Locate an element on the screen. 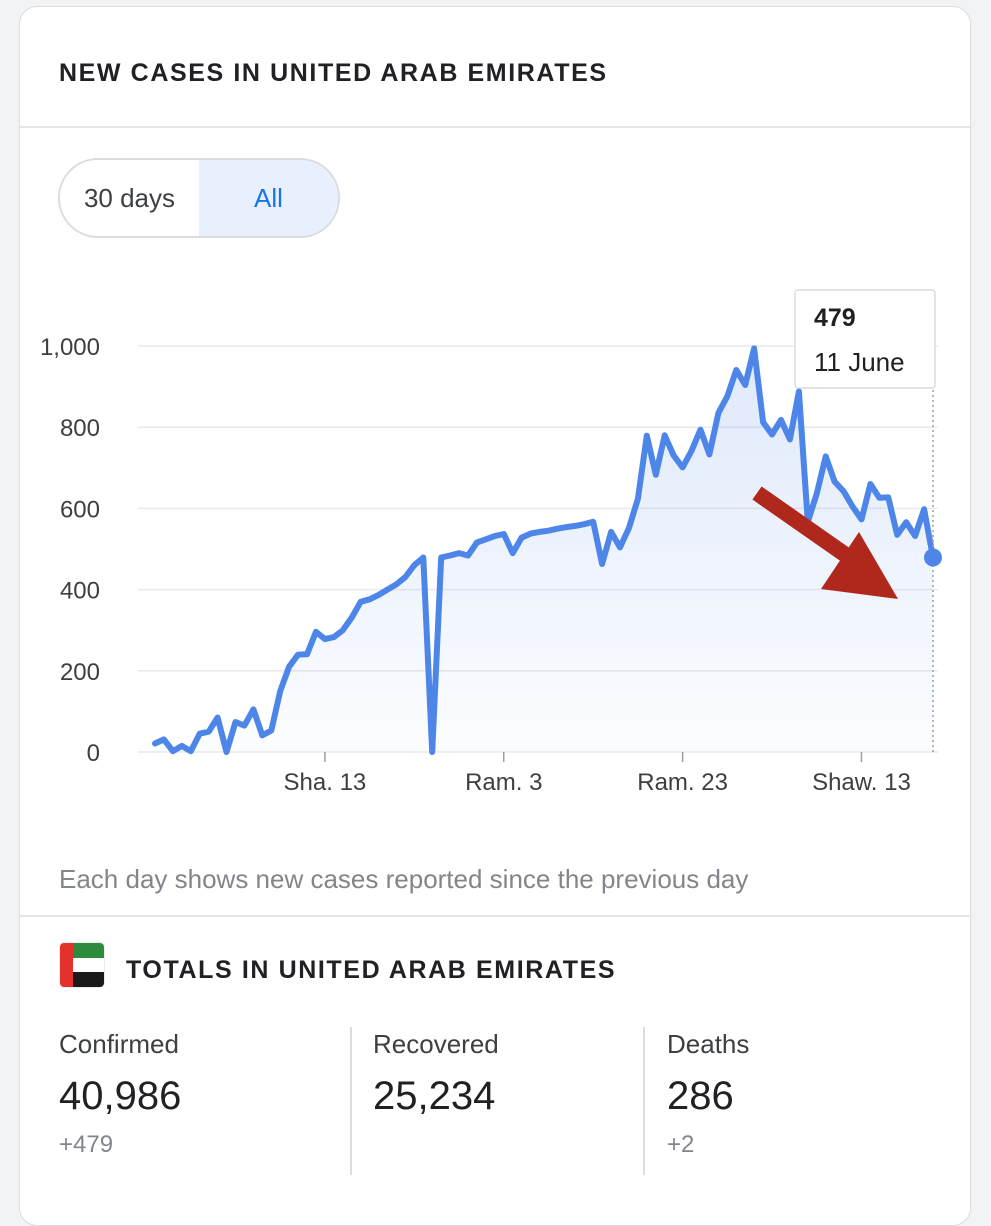 The height and width of the screenshot is (1226, 991). totals-divider is located at coordinates (496, 916).